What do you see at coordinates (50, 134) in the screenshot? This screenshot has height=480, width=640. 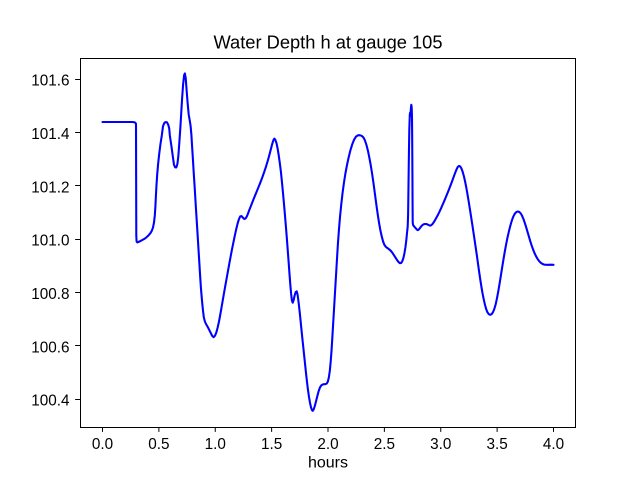 I see `svg-text: 101.4` at bounding box center [50, 134].